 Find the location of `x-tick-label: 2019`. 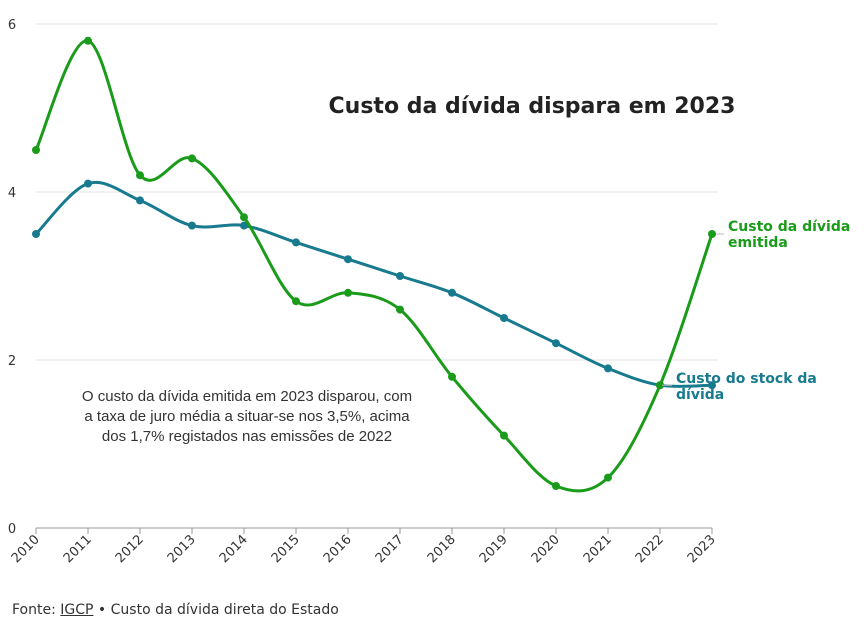

x-tick-label: 2019 is located at coordinates (494, 549).